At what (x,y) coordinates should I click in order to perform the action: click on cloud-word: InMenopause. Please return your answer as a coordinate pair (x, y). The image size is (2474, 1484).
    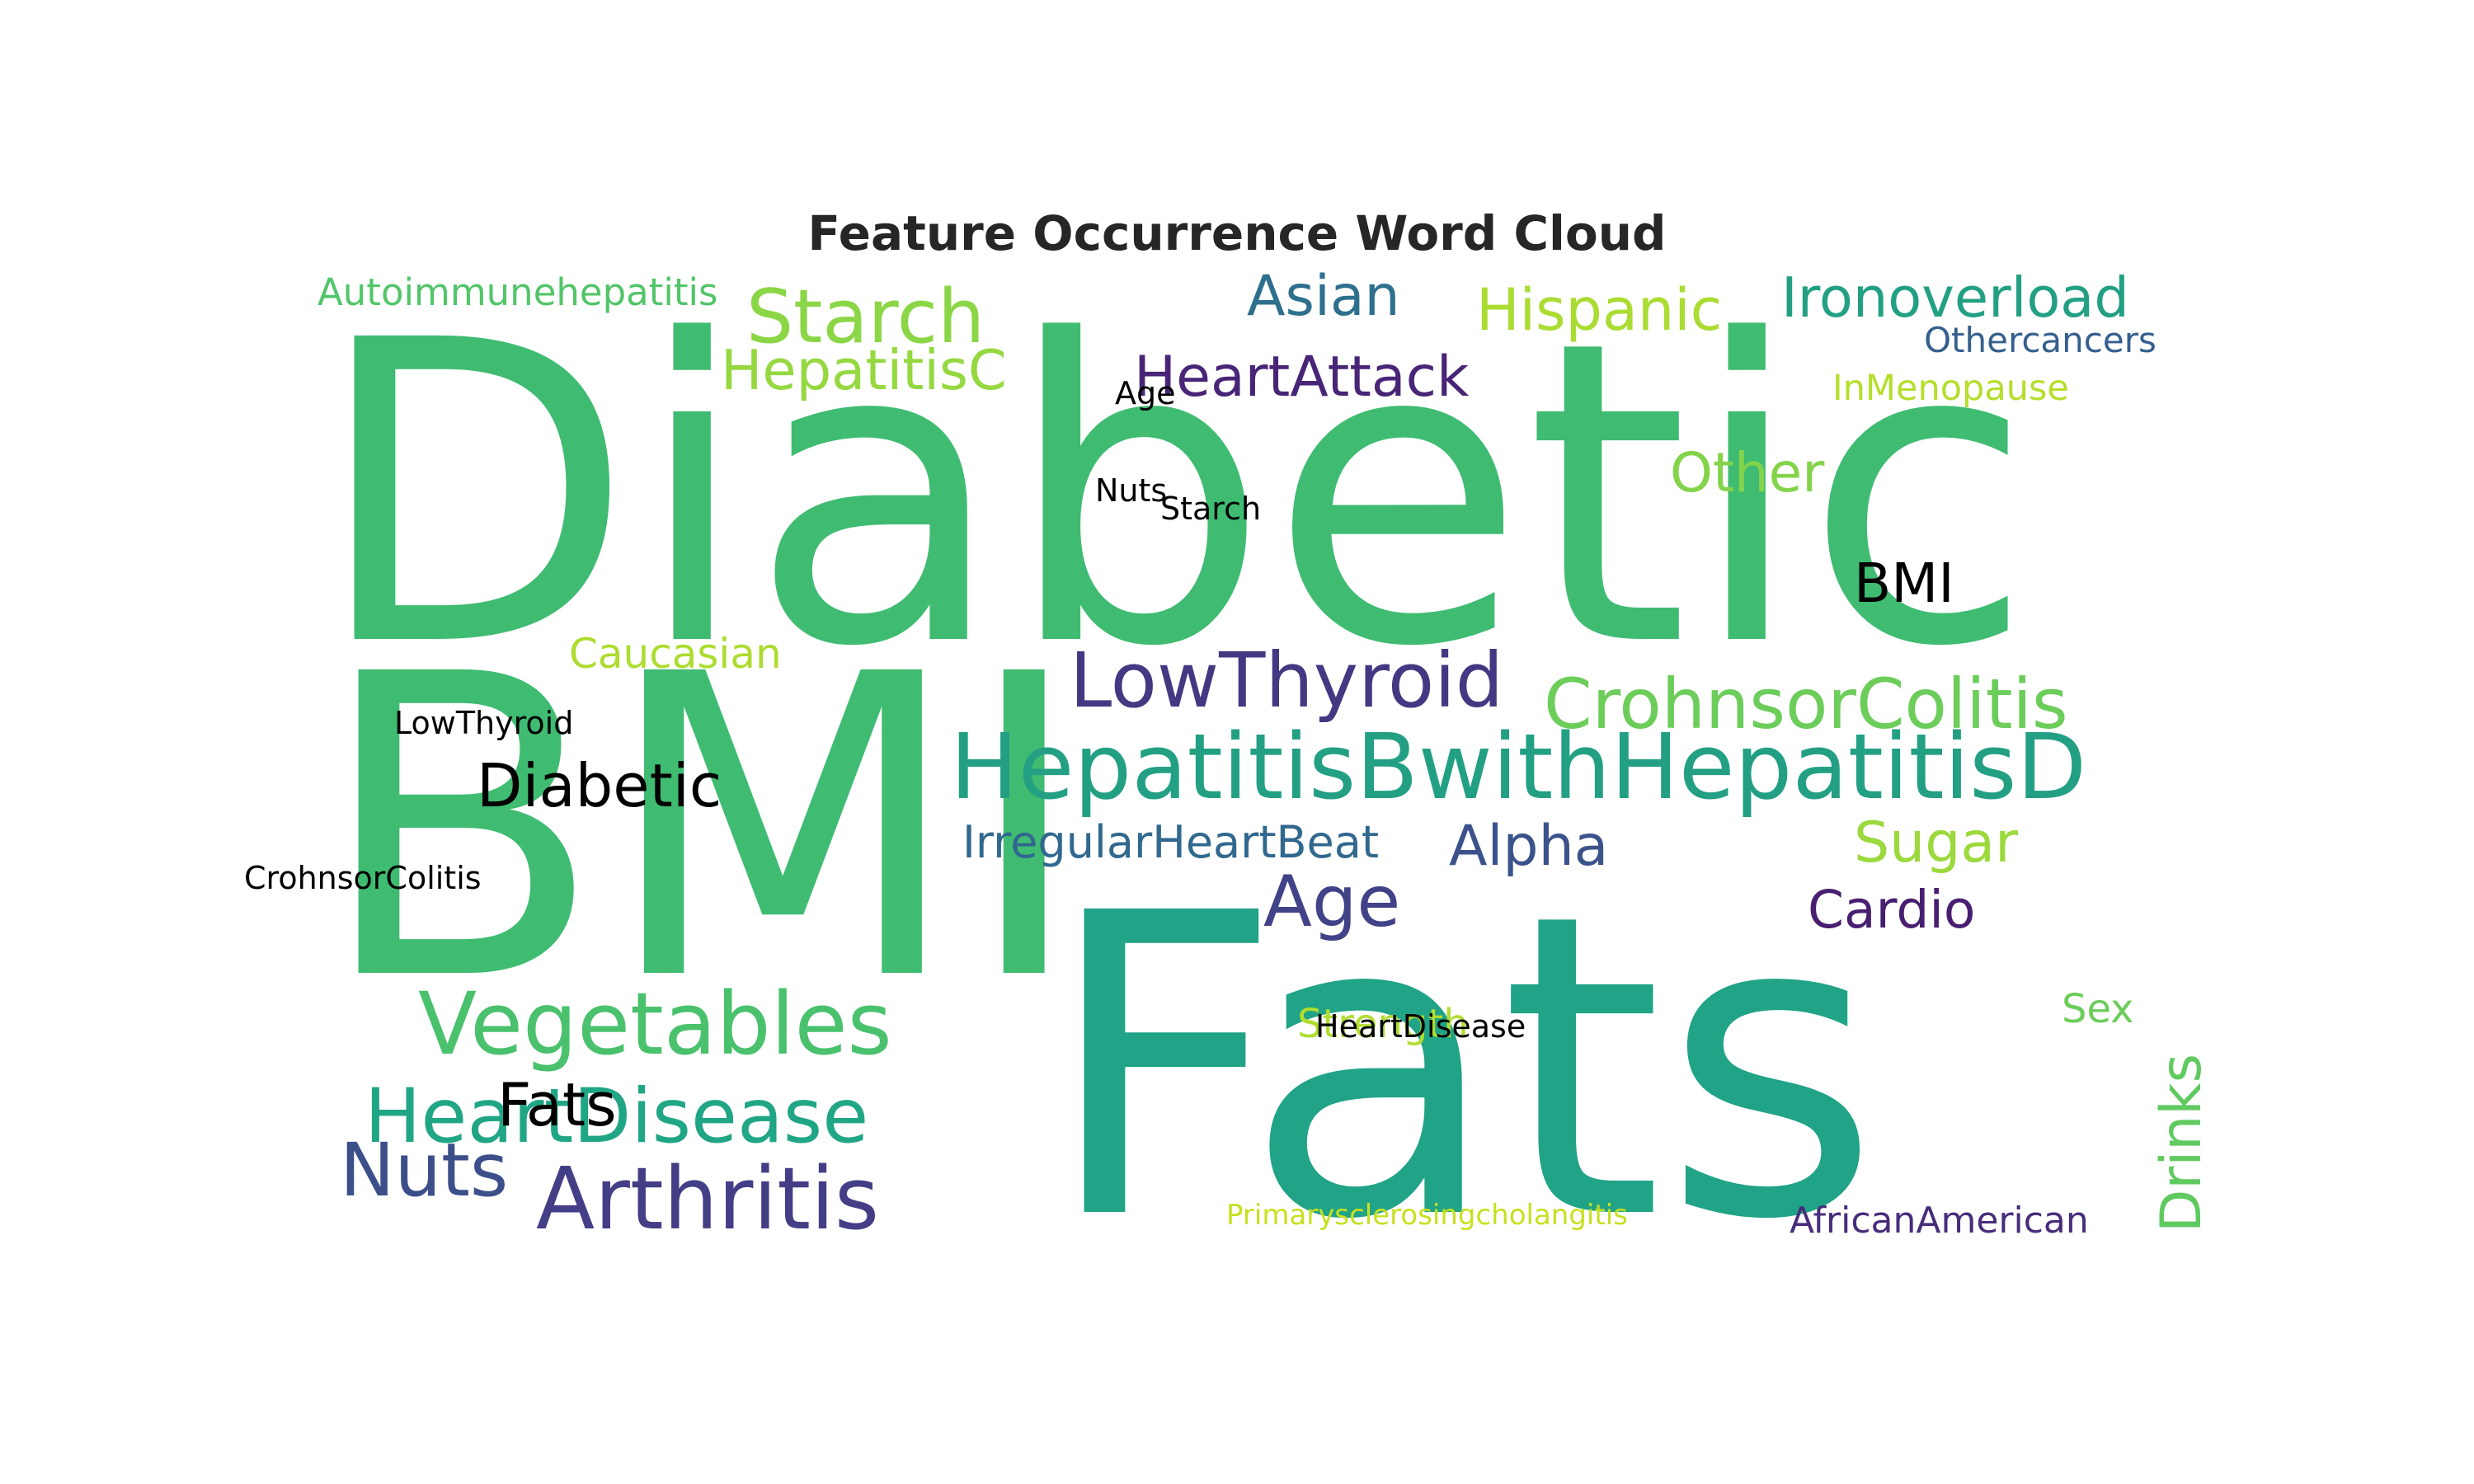
    Looking at the image, I should click on (1950, 388).